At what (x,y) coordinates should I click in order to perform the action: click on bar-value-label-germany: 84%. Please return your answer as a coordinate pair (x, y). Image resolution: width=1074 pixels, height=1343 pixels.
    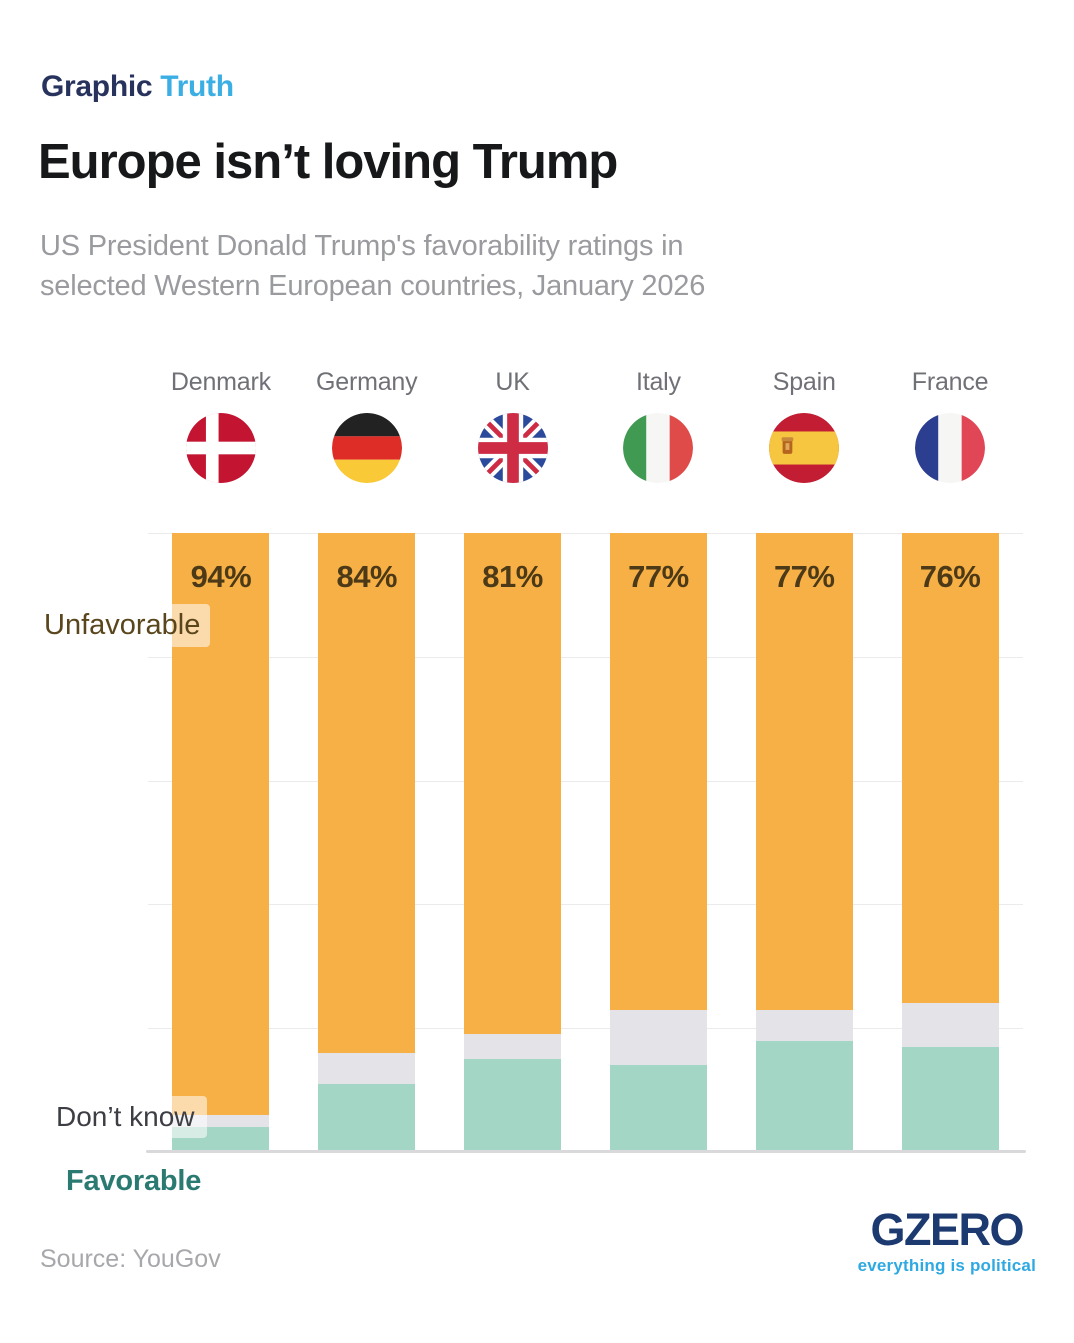
    Looking at the image, I should click on (366, 576).